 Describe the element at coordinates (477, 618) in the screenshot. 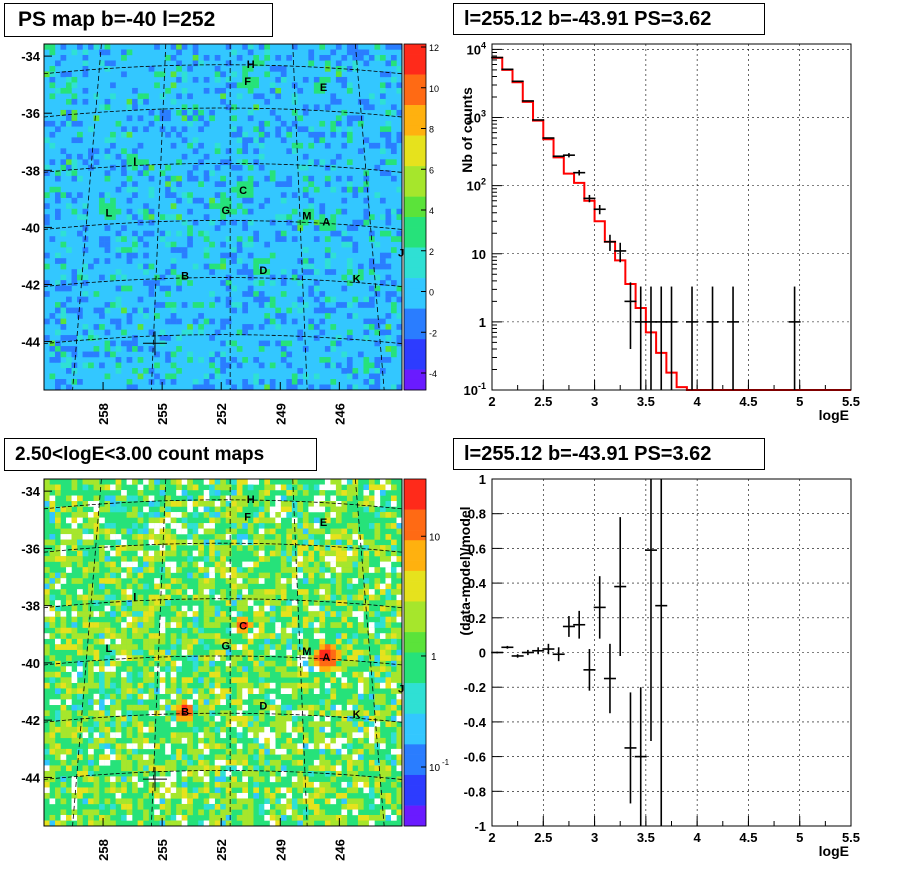

I see `residual-y-tick-label: 0.2` at that location.